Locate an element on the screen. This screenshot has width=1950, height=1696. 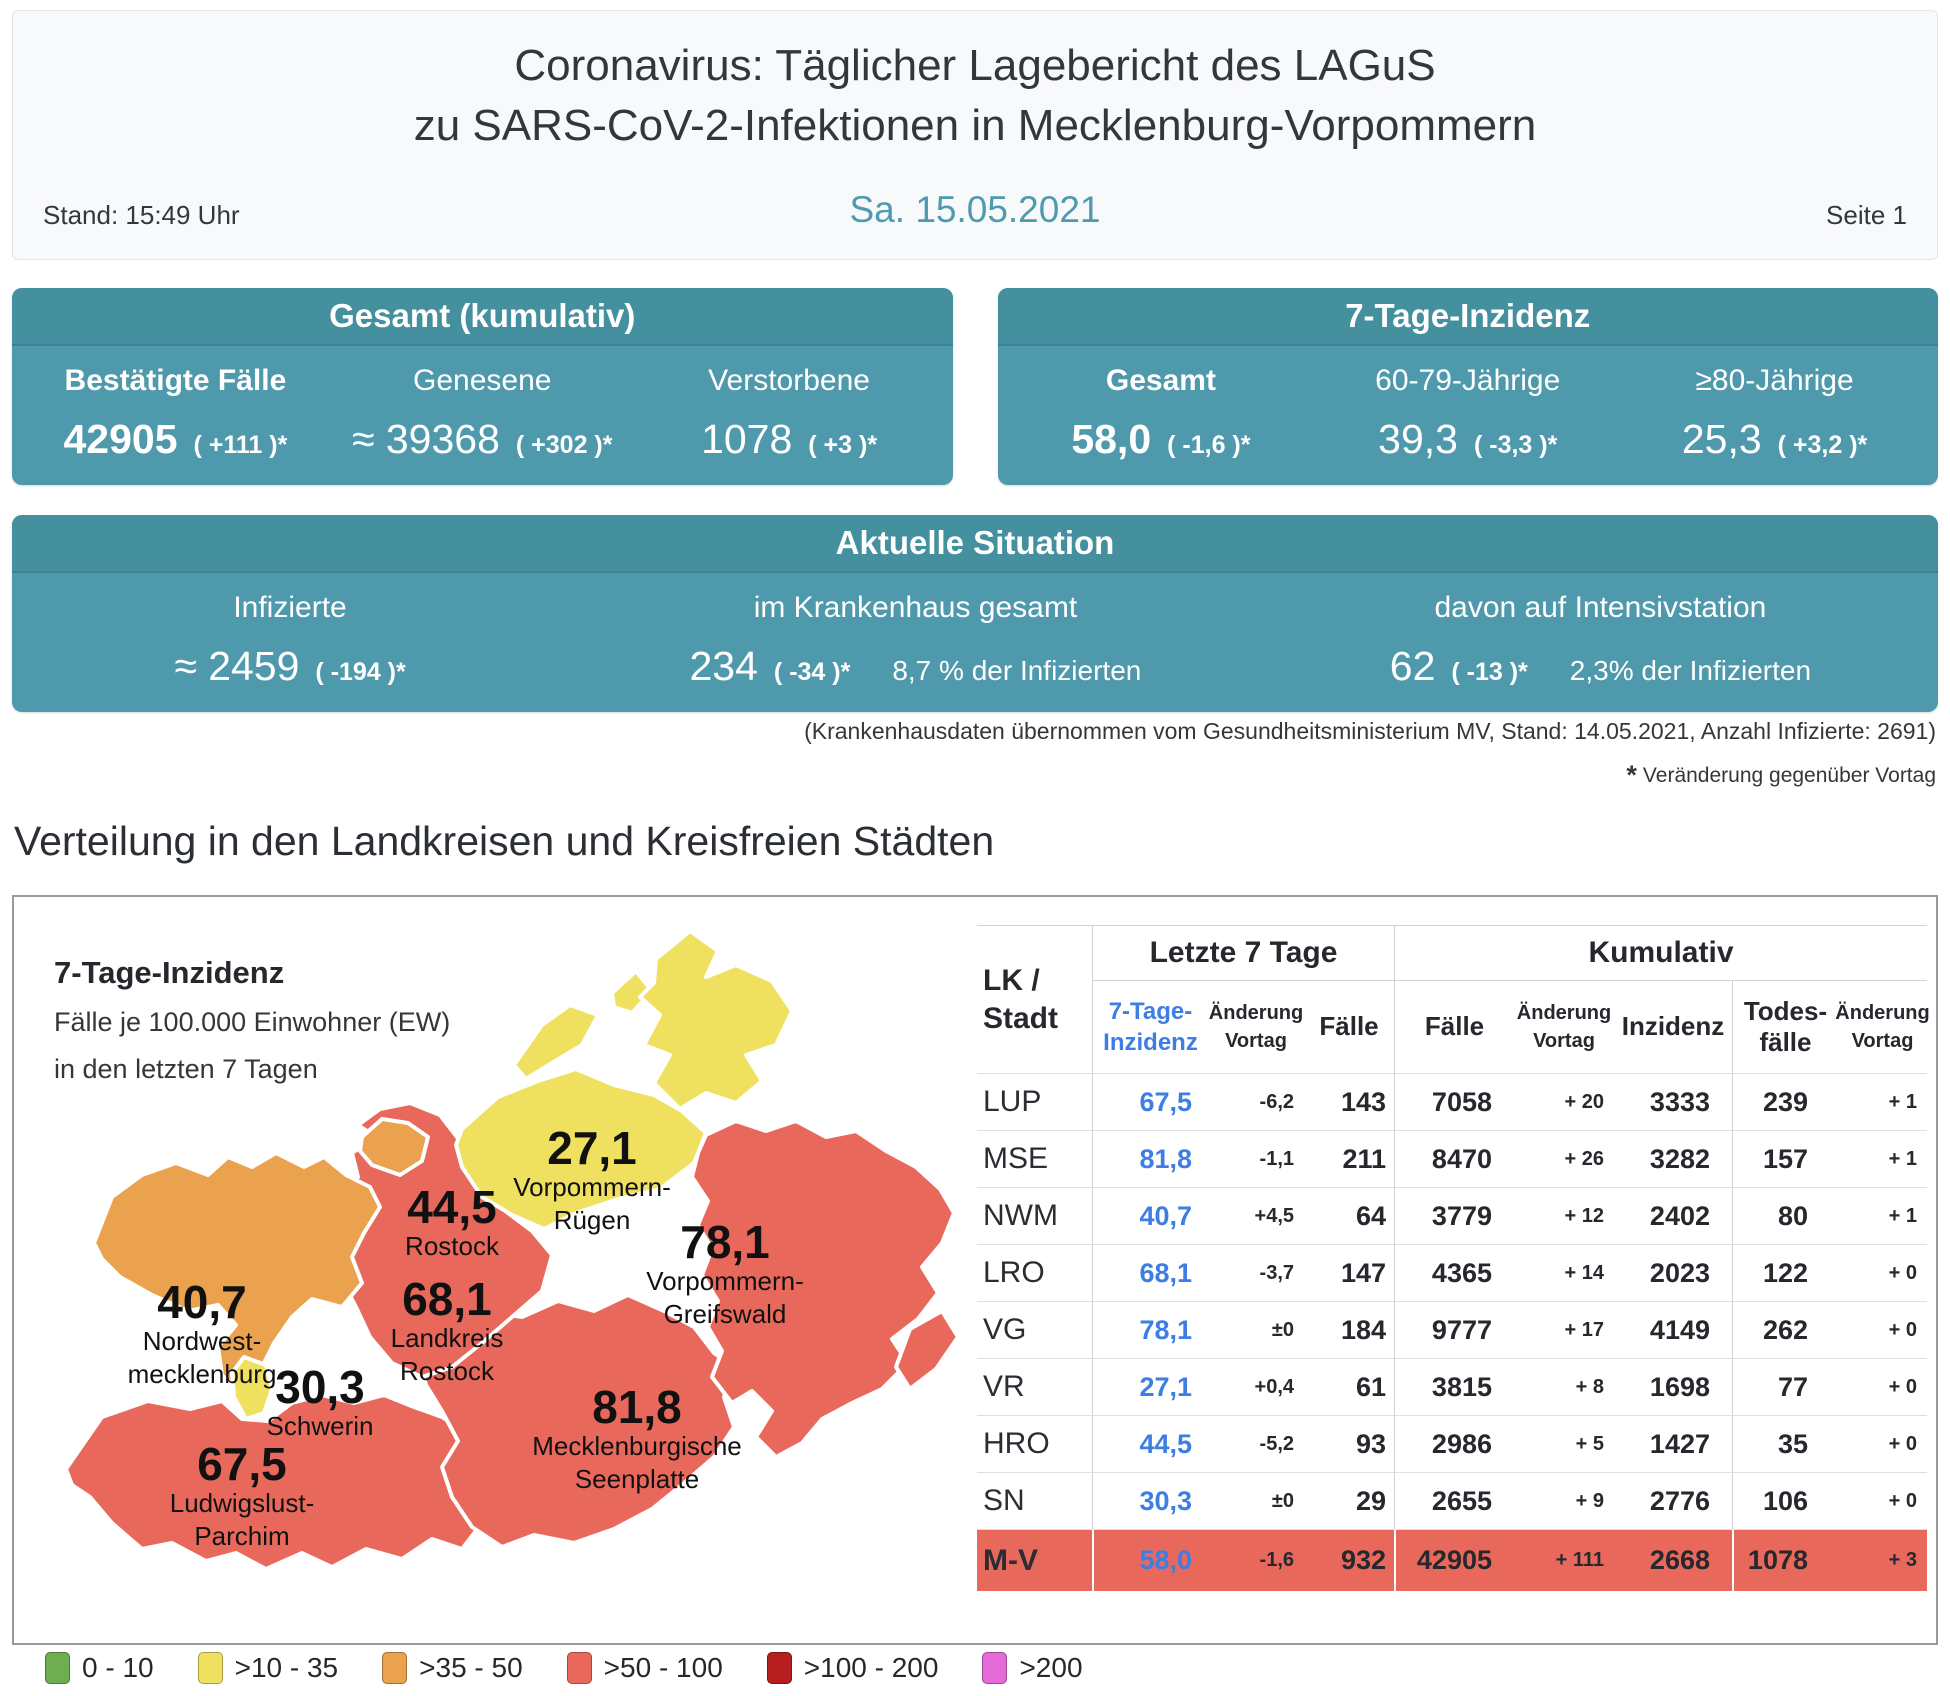
map-label-value: 44,5 is located at coordinates (452, 1207).